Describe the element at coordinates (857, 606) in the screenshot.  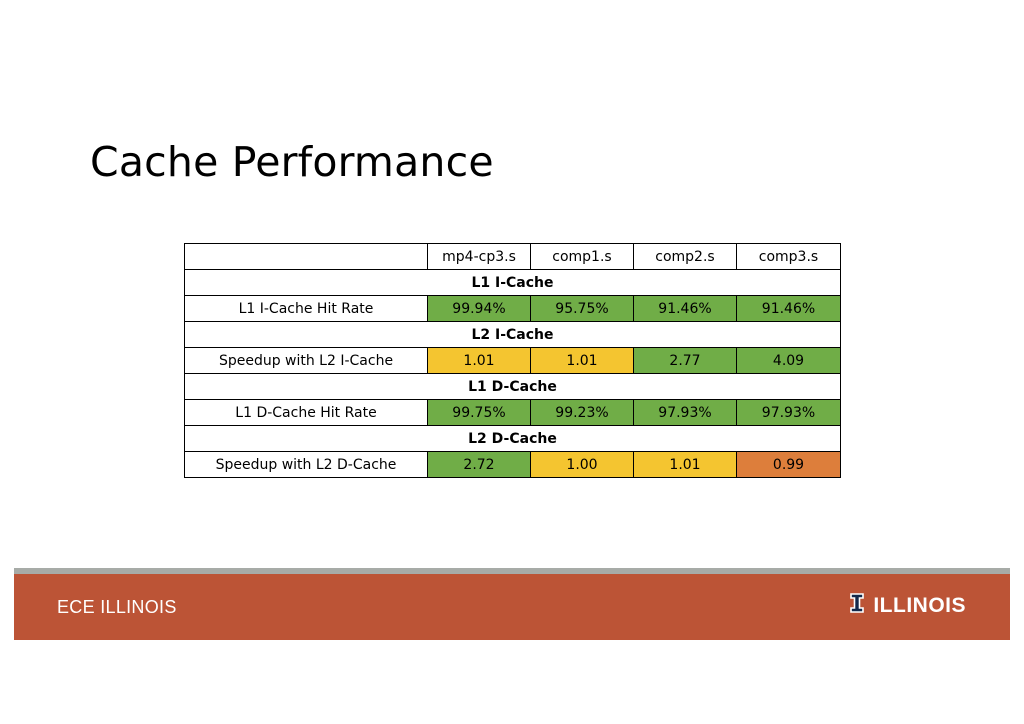
I see `block-i-icon` at that location.